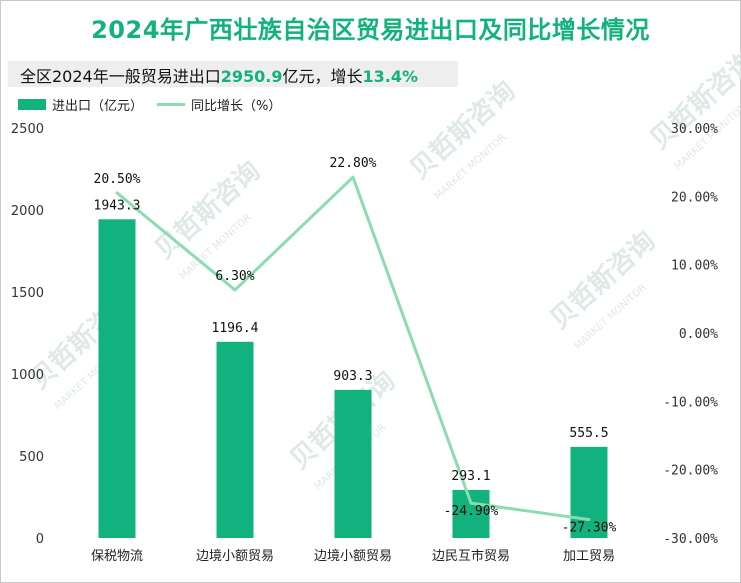 The image size is (741, 583). Describe the element at coordinates (698, 334) in the screenshot. I see `y-right-tick-label: 0.00%` at that location.